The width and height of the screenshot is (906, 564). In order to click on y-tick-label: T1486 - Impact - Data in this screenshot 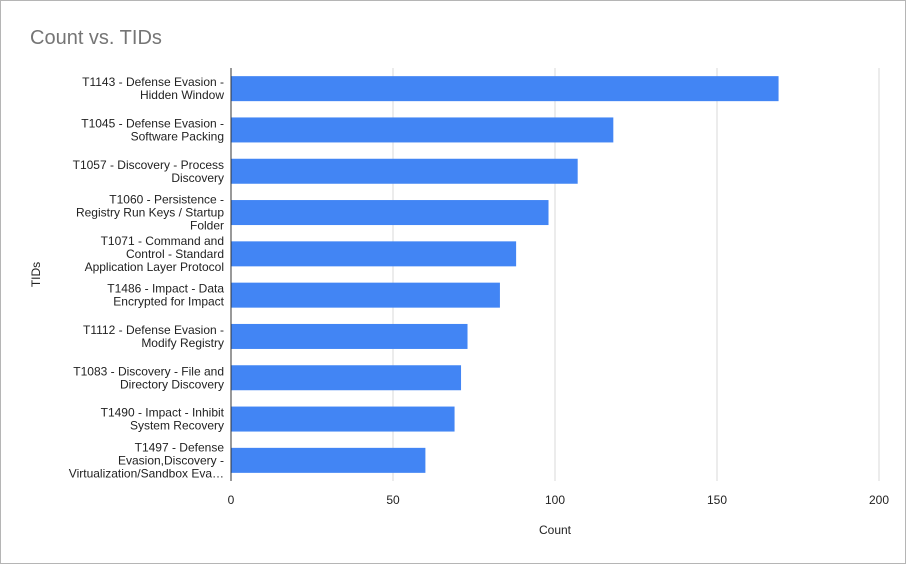, I will do `click(165, 289)`.